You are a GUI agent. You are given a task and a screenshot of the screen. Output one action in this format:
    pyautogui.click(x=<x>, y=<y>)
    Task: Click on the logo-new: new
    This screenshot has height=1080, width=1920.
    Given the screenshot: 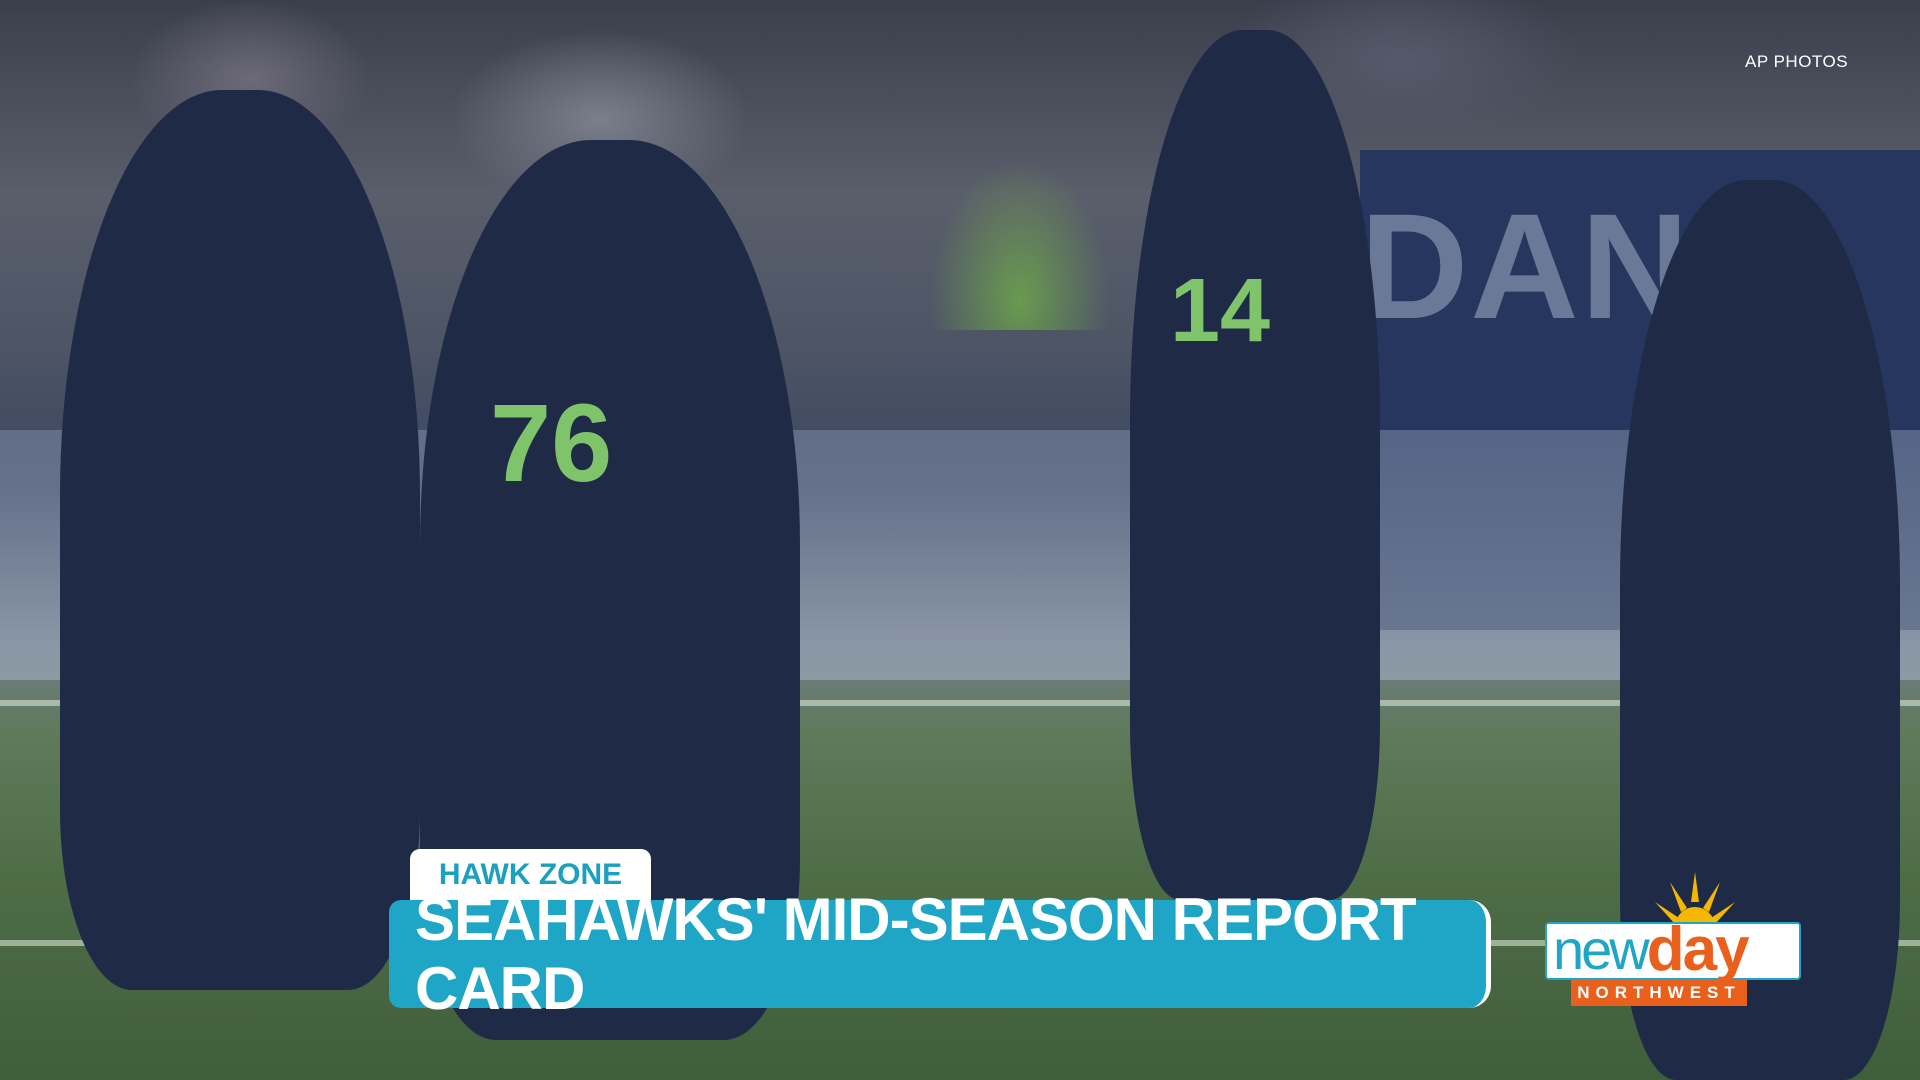 What is the action you would take?
    pyautogui.click(x=1601, y=949)
    